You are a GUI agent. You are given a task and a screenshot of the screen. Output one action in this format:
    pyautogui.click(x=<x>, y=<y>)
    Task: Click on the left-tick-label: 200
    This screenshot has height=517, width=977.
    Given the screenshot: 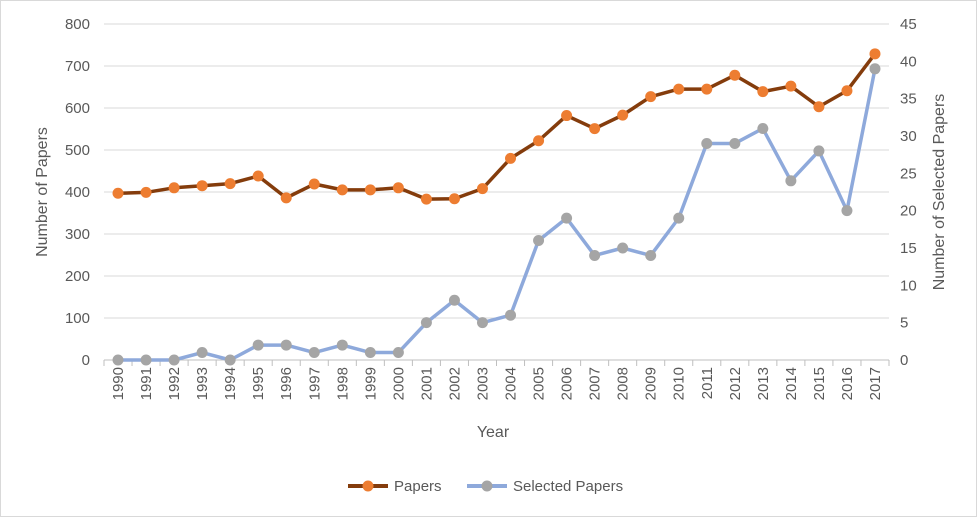 What is the action you would take?
    pyautogui.click(x=77, y=276)
    